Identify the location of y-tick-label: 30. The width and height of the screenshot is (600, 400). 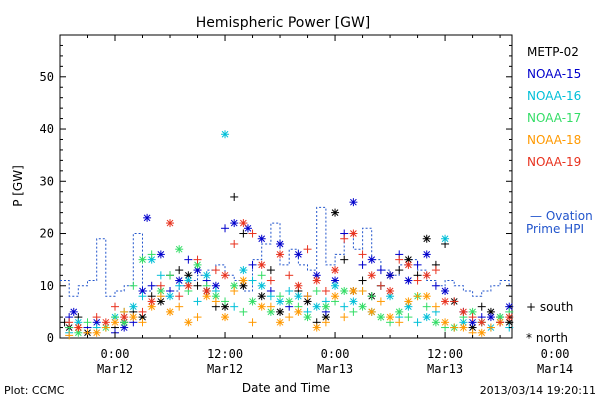
(47, 181).